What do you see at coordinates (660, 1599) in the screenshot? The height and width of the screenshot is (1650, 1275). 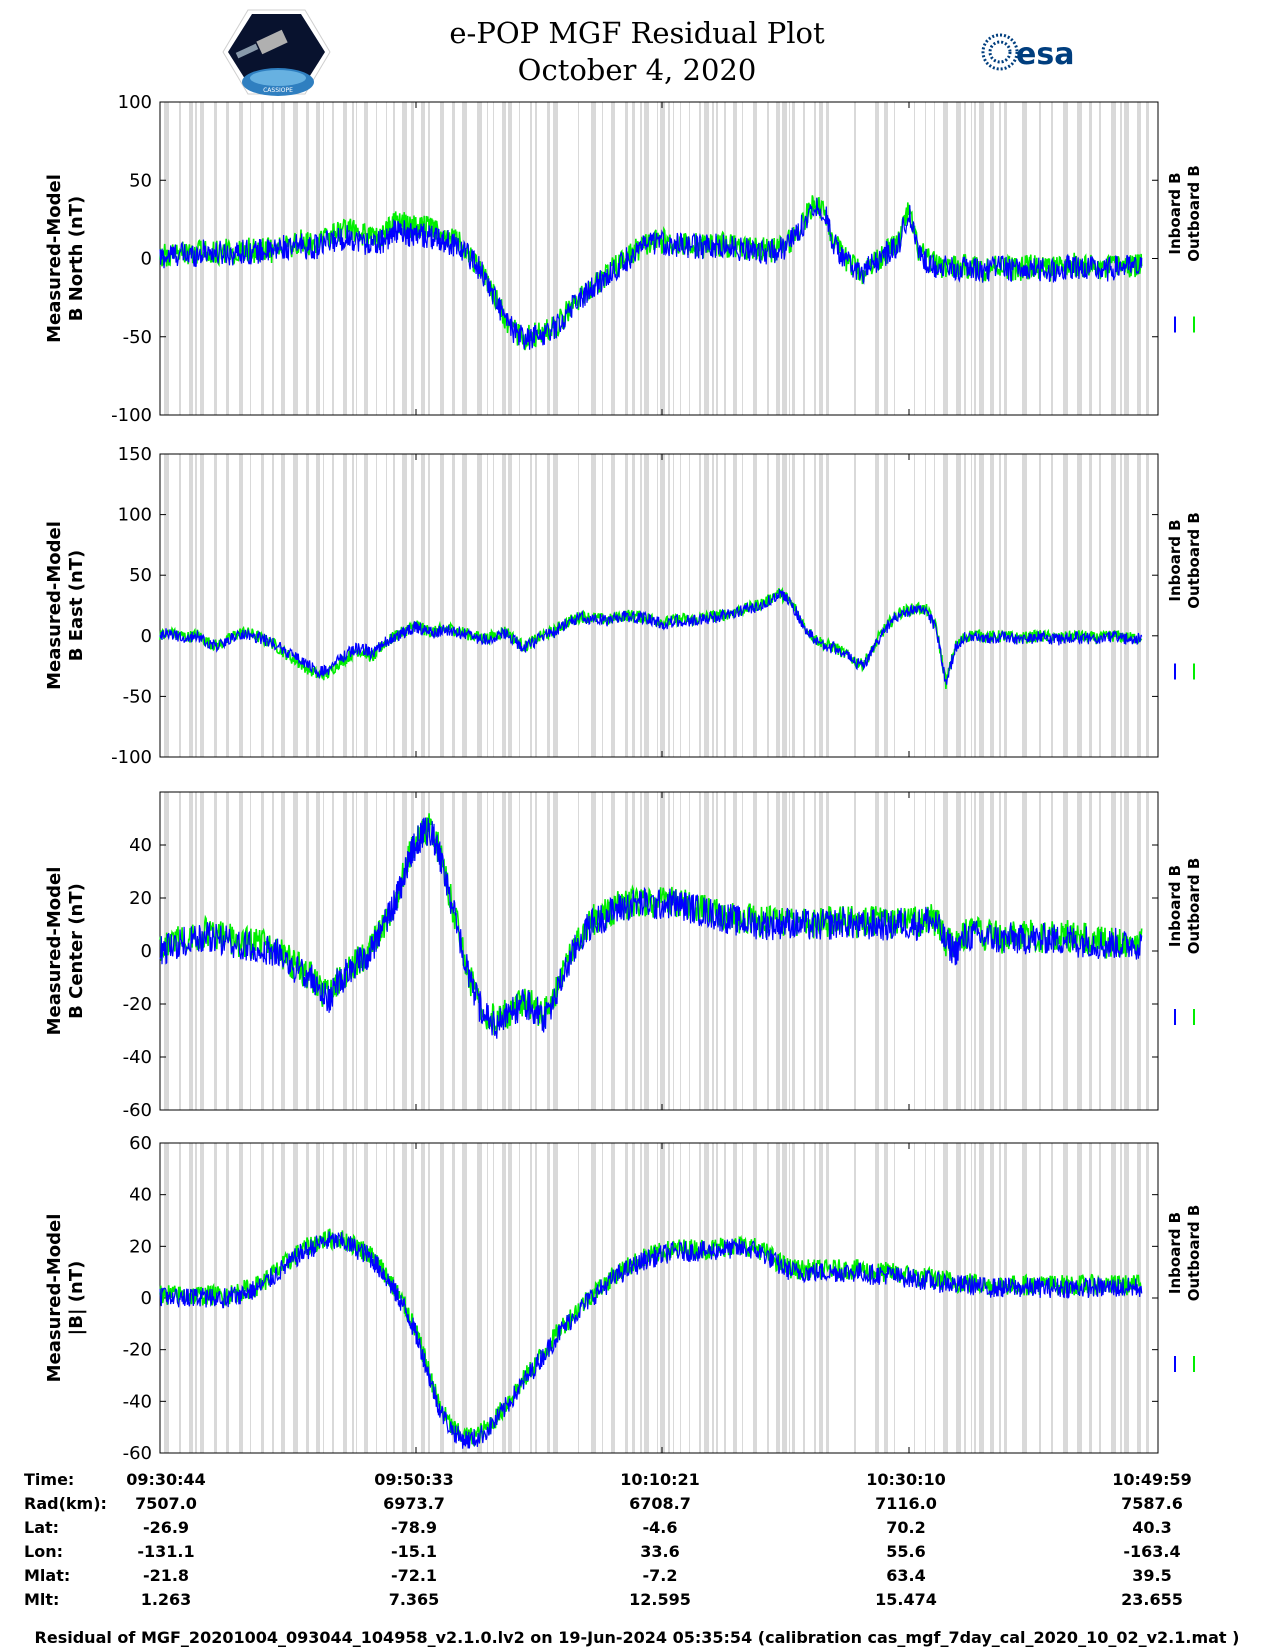 I see `ephemeris-cell: 12.595` at bounding box center [660, 1599].